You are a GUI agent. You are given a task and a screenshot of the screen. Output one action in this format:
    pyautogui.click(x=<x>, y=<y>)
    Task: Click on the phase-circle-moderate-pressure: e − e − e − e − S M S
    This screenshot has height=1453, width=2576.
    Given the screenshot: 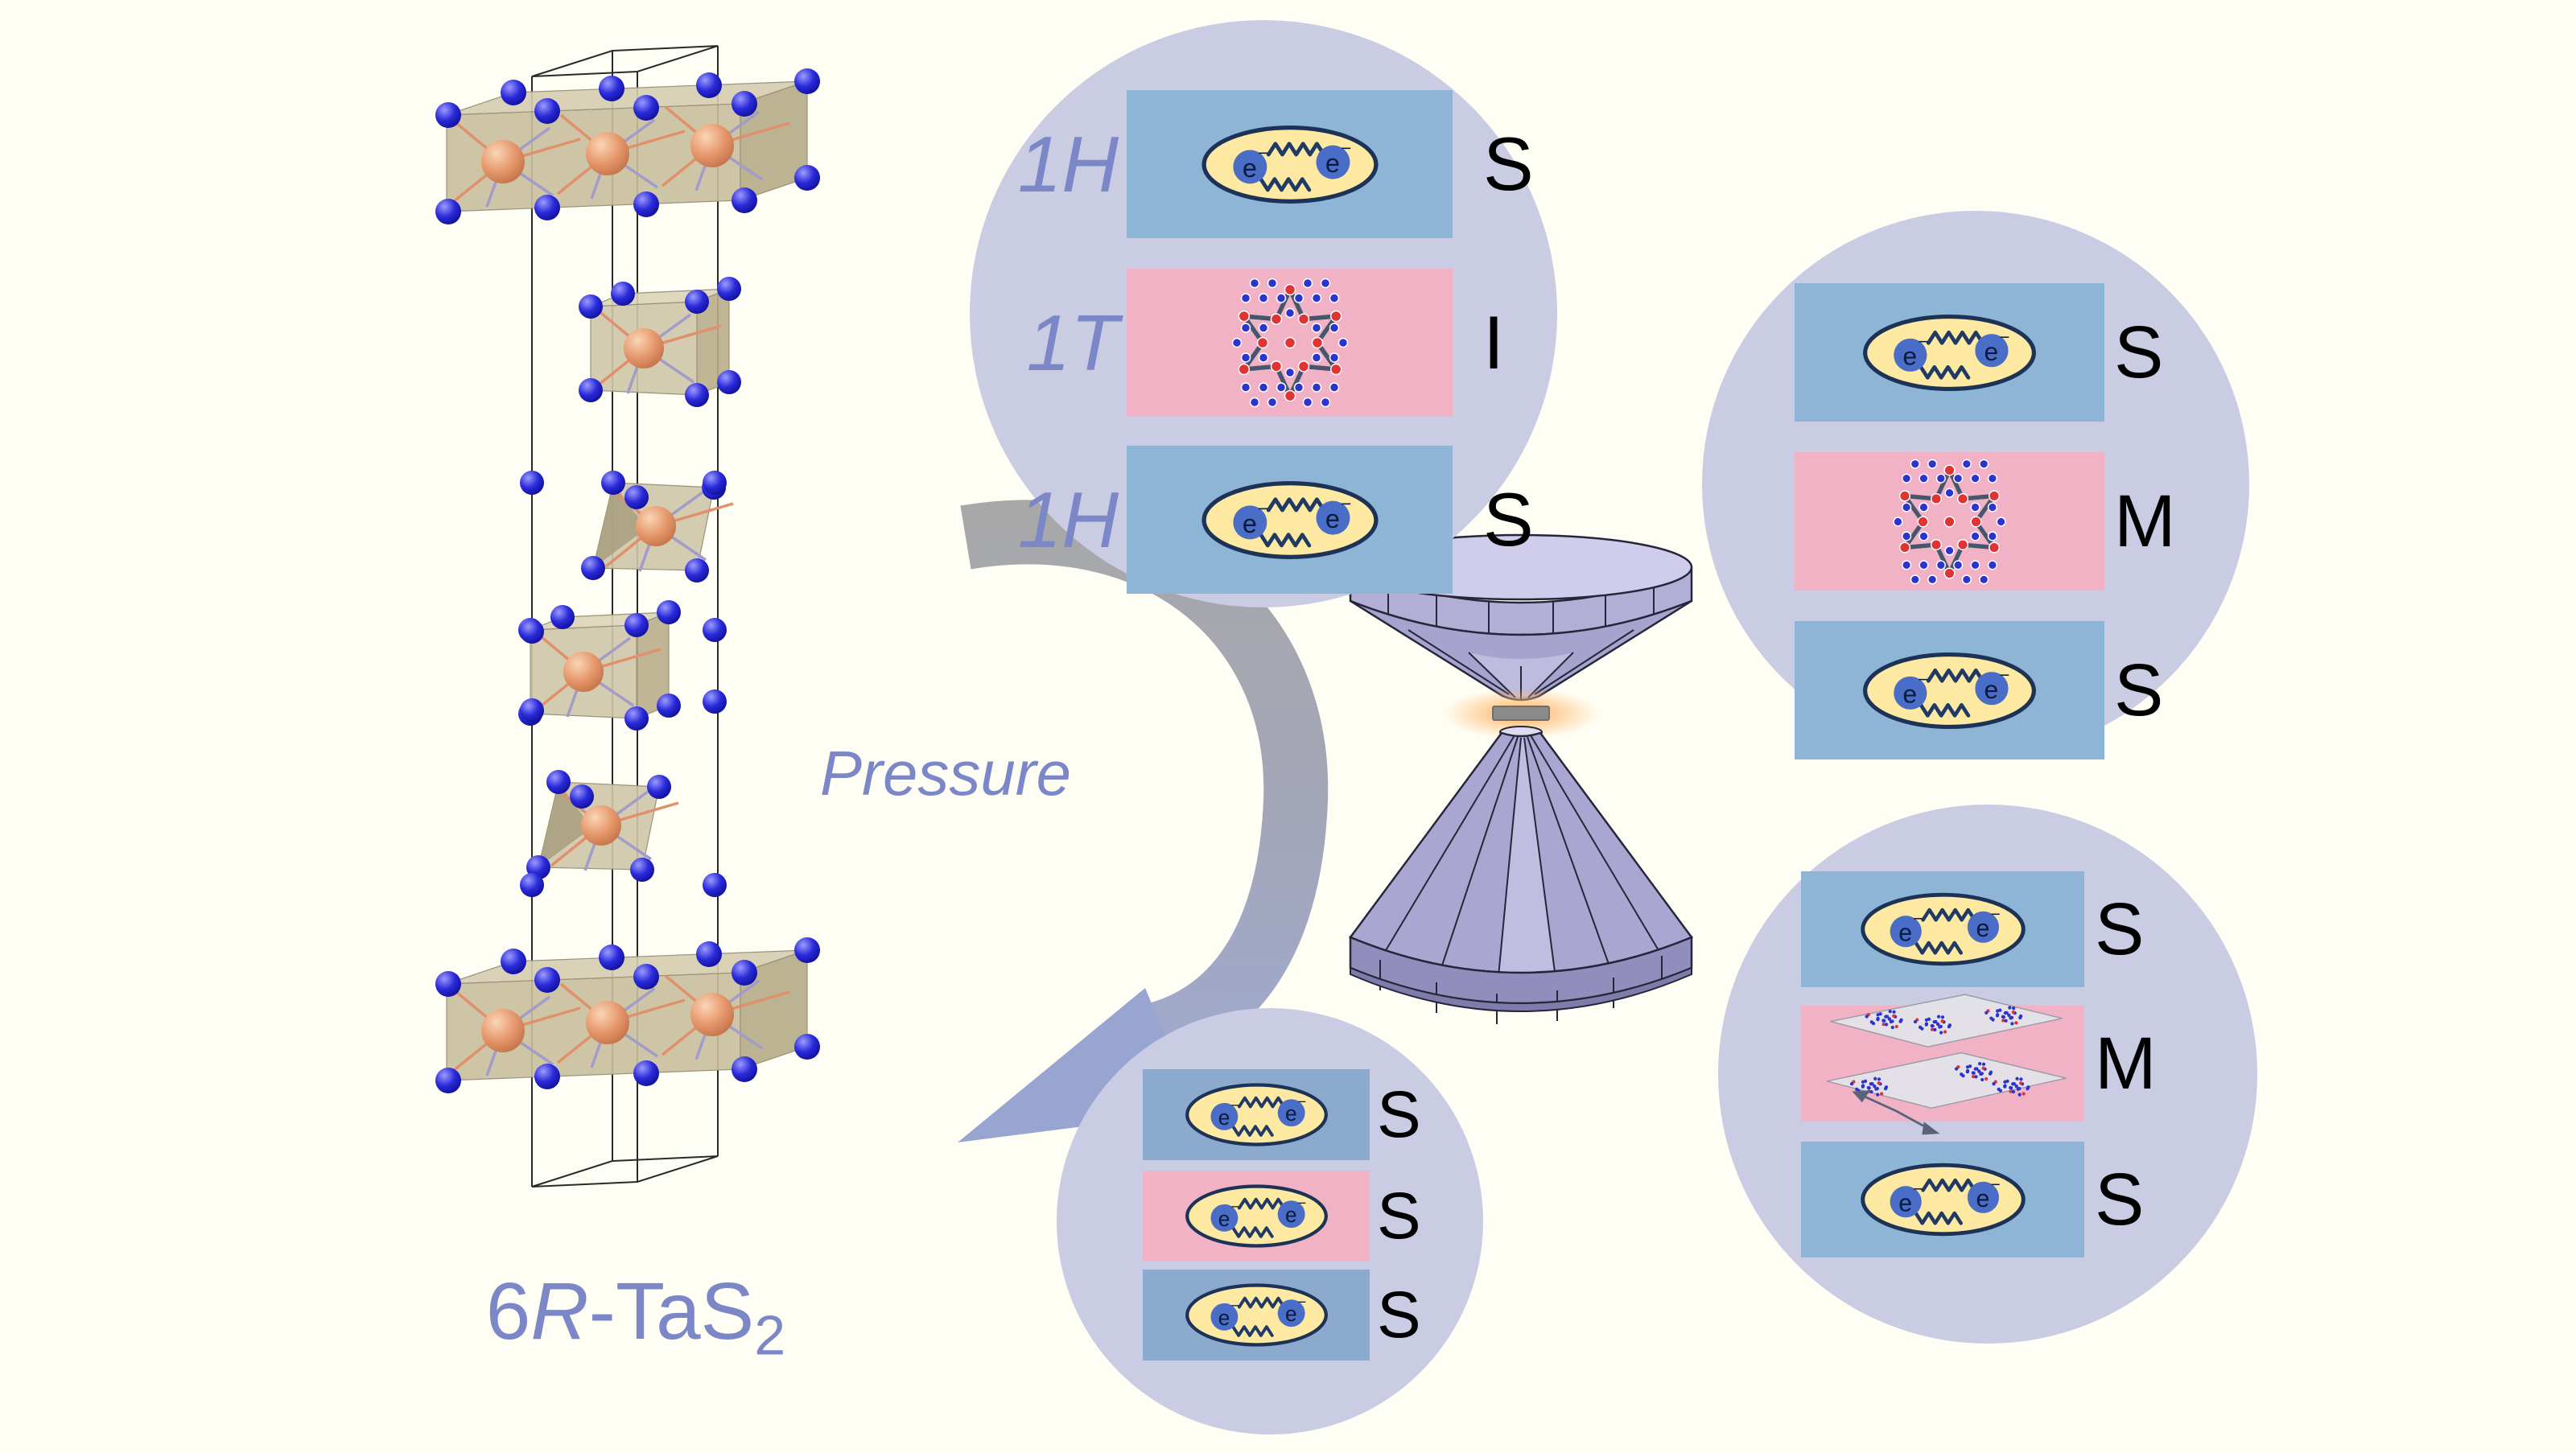 What is the action you would take?
    pyautogui.click(x=1975, y=485)
    